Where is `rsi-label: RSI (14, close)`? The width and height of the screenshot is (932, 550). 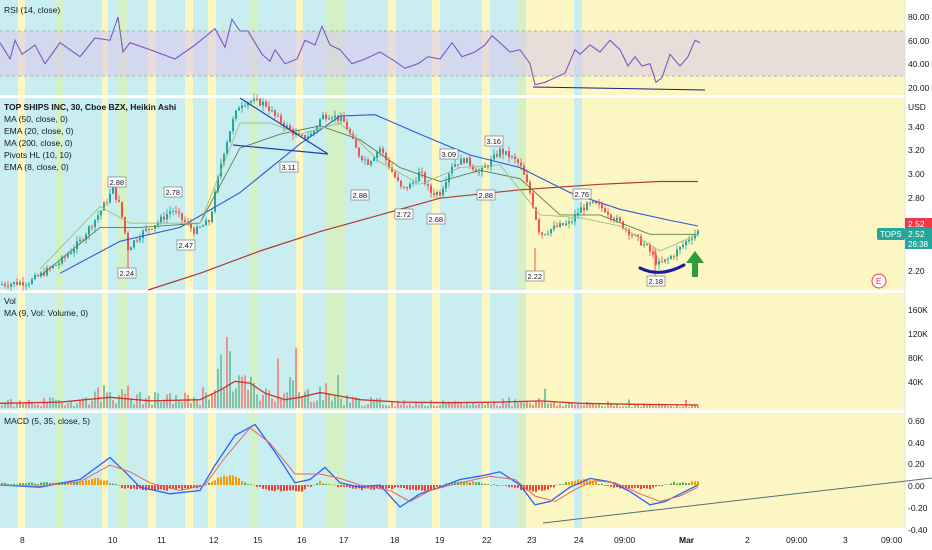 rsi-label: RSI (14, close) is located at coordinates (32, 10).